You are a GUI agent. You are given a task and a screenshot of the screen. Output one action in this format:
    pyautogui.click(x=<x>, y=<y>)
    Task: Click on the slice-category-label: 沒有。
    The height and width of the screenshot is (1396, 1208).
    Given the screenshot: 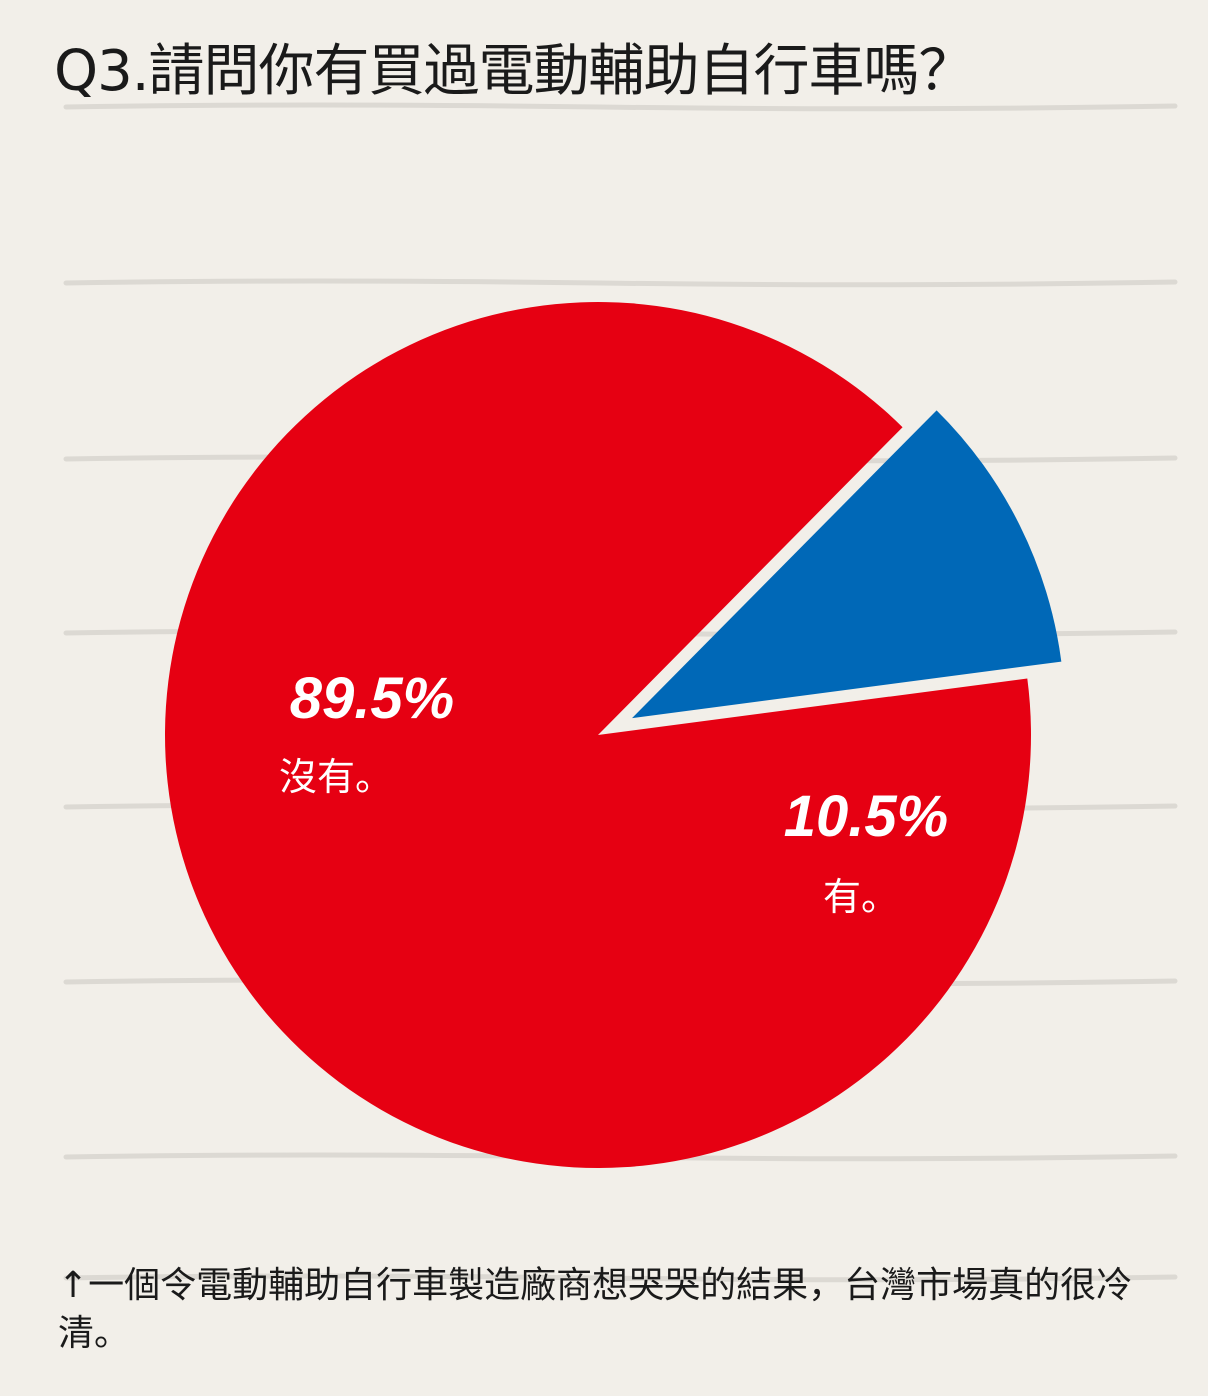 What is the action you would take?
    pyautogui.click(x=336, y=777)
    